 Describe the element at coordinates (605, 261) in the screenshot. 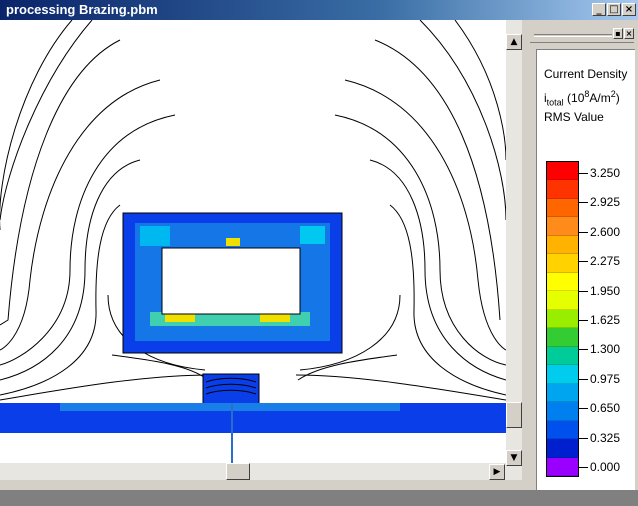

I see `scale-label: 2.275` at that location.